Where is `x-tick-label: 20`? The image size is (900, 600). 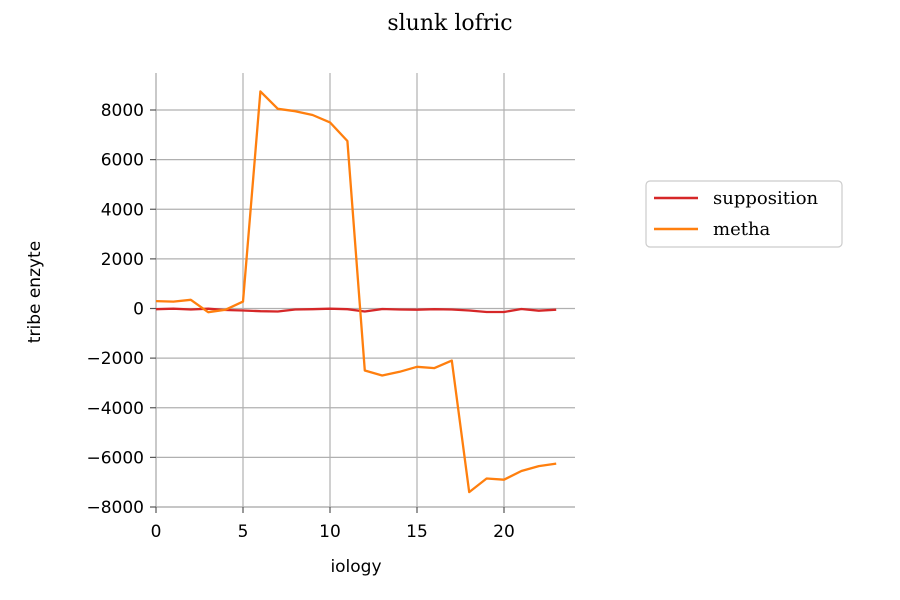
x-tick-label: 20 is located at coordinates (504, 532).